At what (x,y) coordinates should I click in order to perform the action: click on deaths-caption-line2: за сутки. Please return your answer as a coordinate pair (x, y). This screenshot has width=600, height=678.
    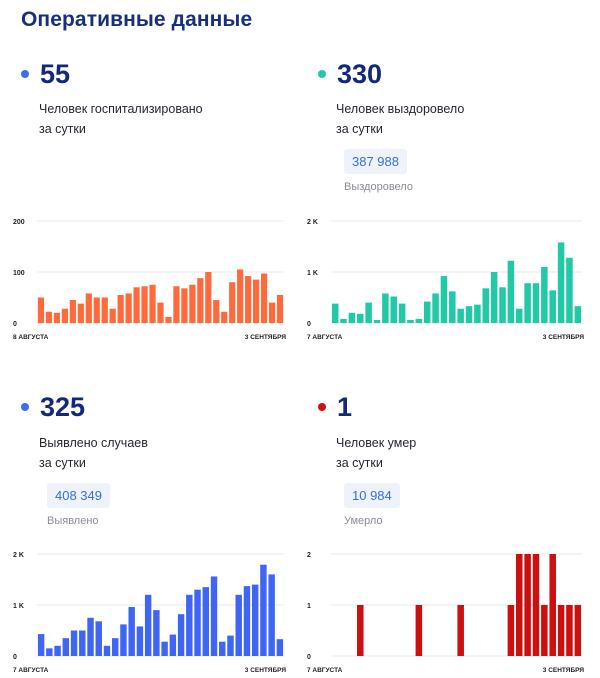
    Looking at the image, I should click on (359, 463).